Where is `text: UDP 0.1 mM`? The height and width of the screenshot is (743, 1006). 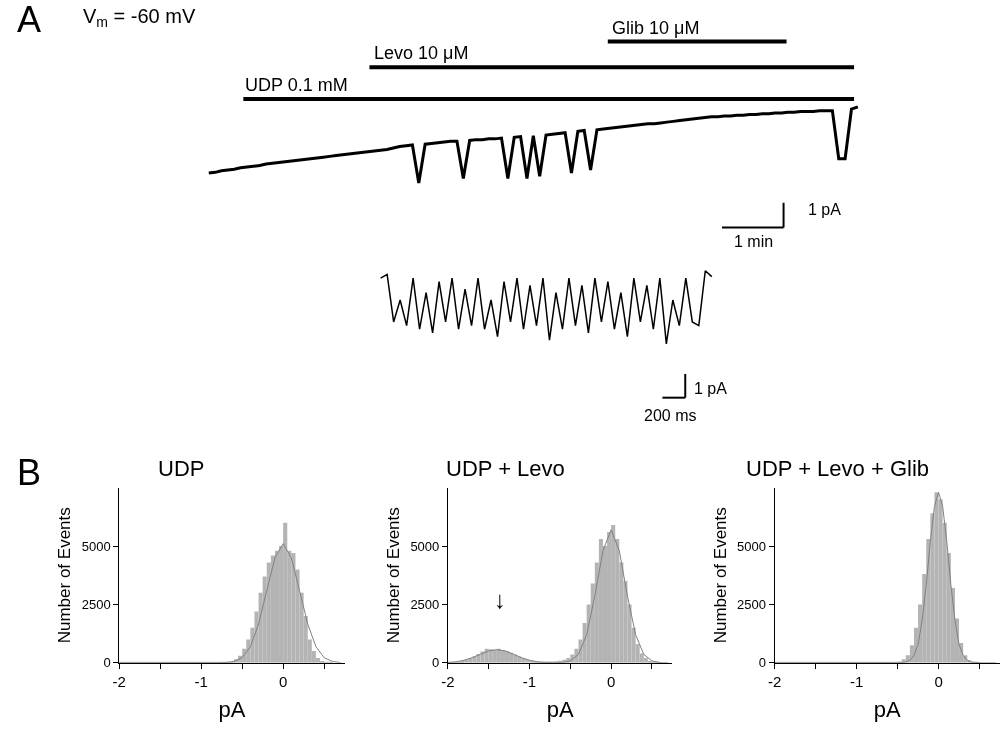 text: UDP 0.1 mM is located at coordinates (296, 85).